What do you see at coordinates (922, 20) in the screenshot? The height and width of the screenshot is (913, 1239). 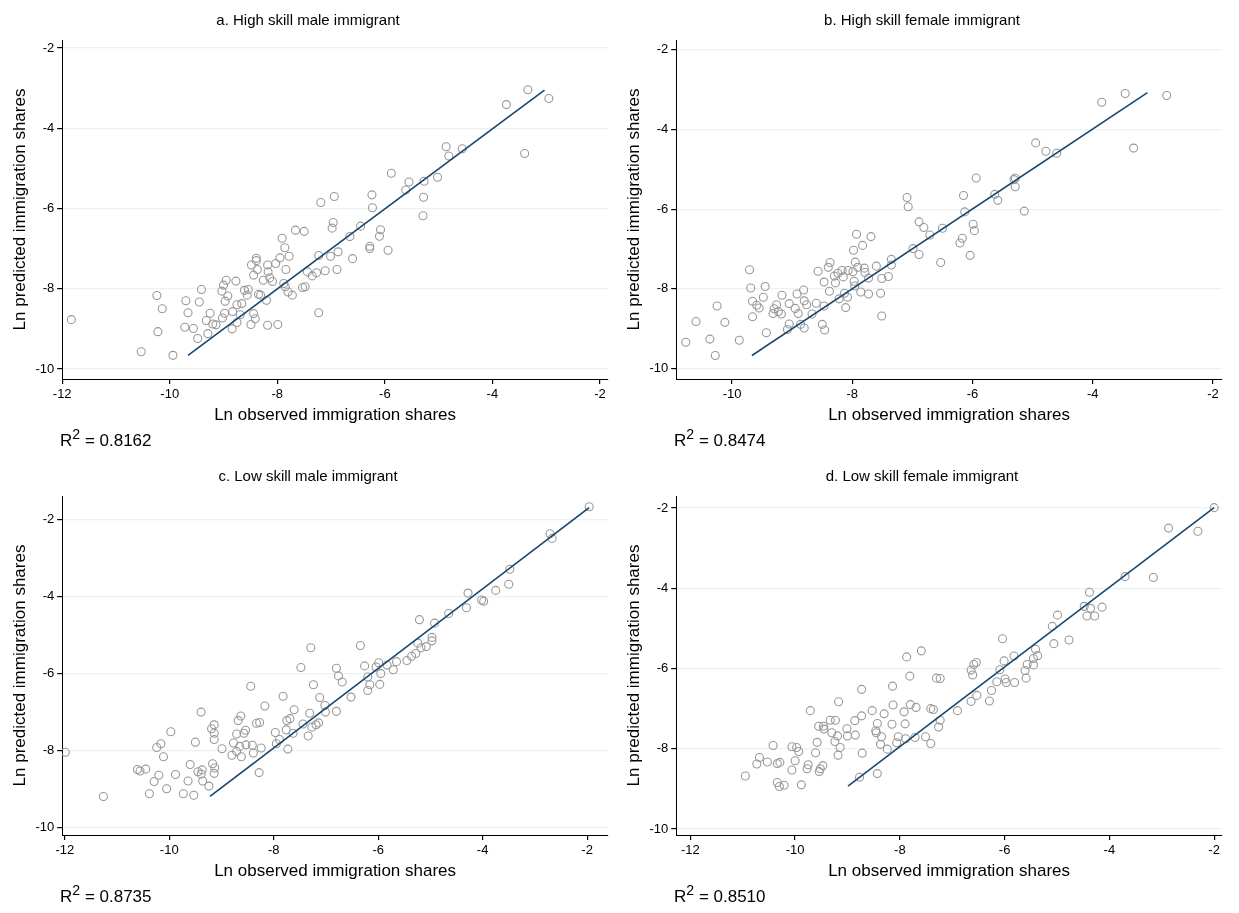 I see `chart-title: b. High skill female immigrant` at bounding box center [922, 20].